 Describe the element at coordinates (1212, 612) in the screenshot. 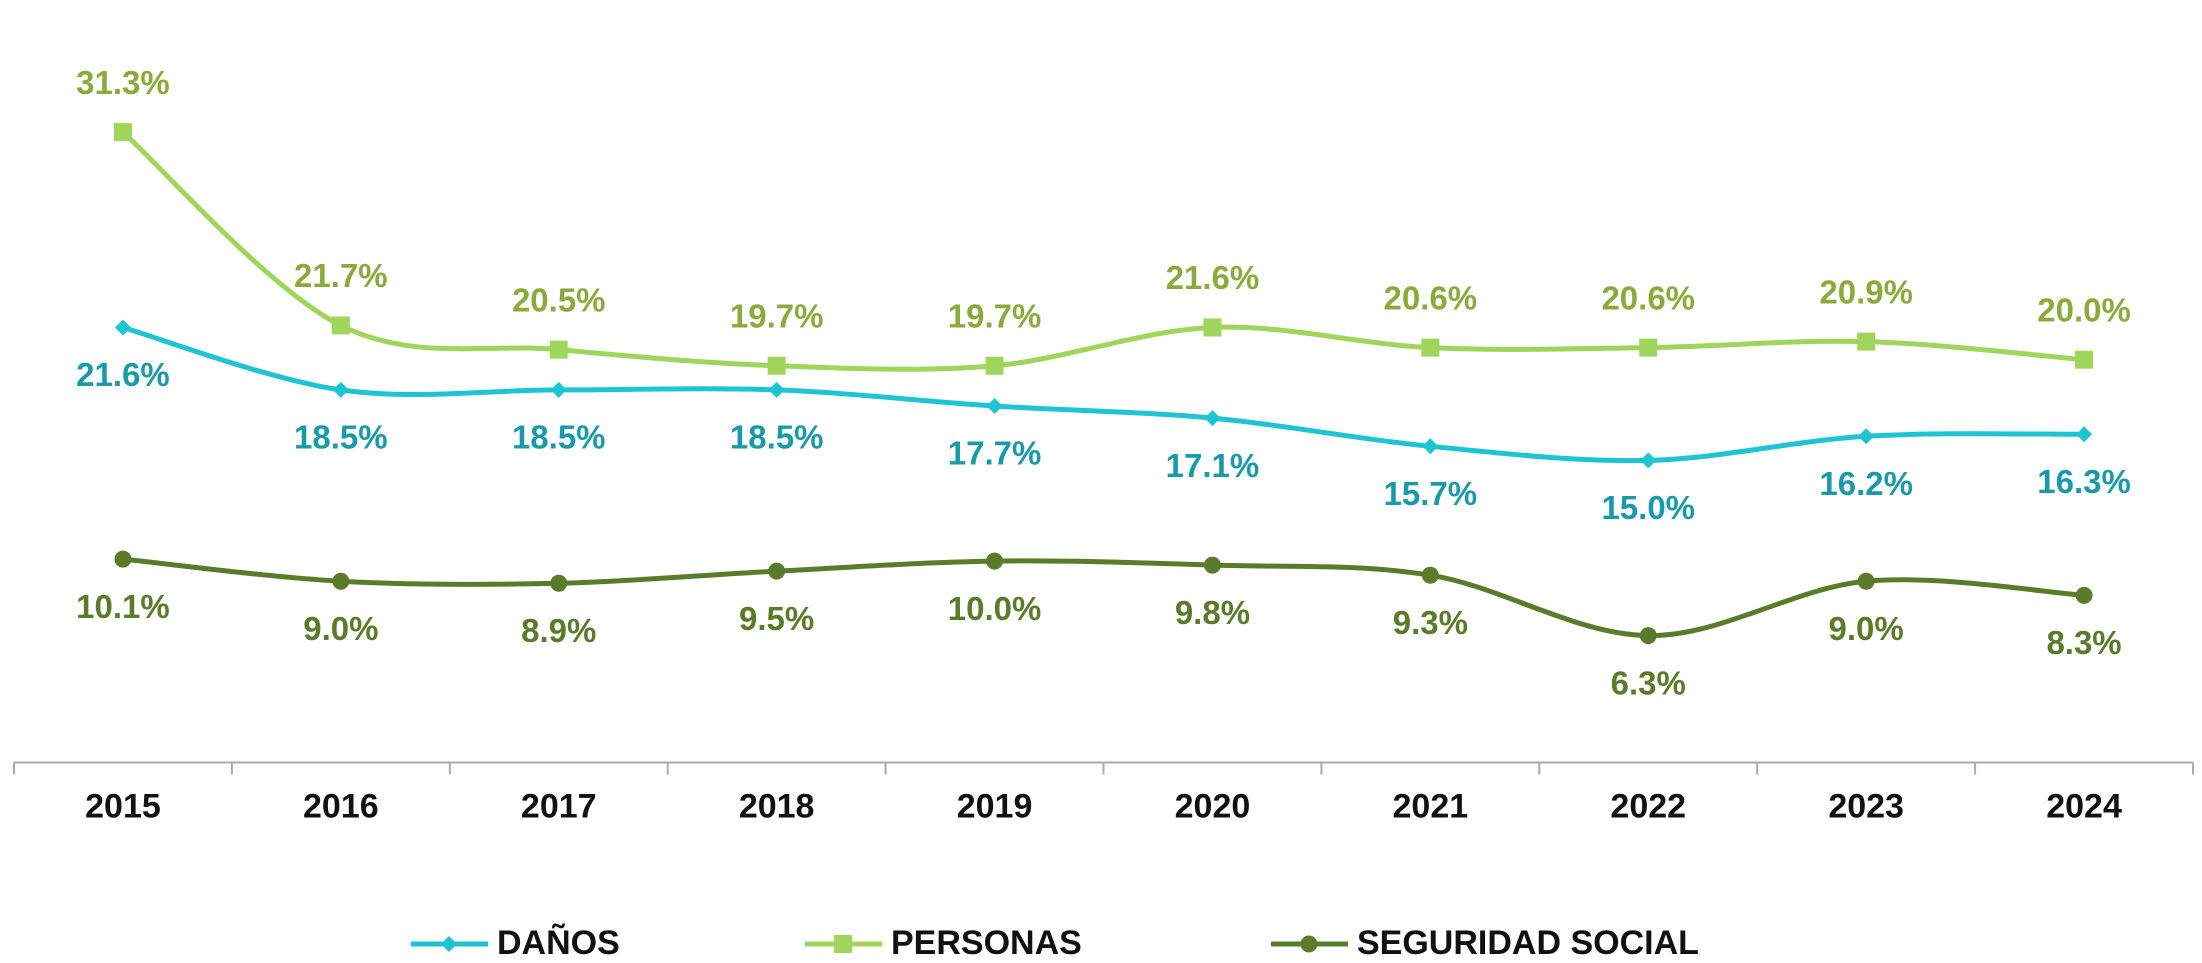

I see `data-label: 9.8%` at that location.